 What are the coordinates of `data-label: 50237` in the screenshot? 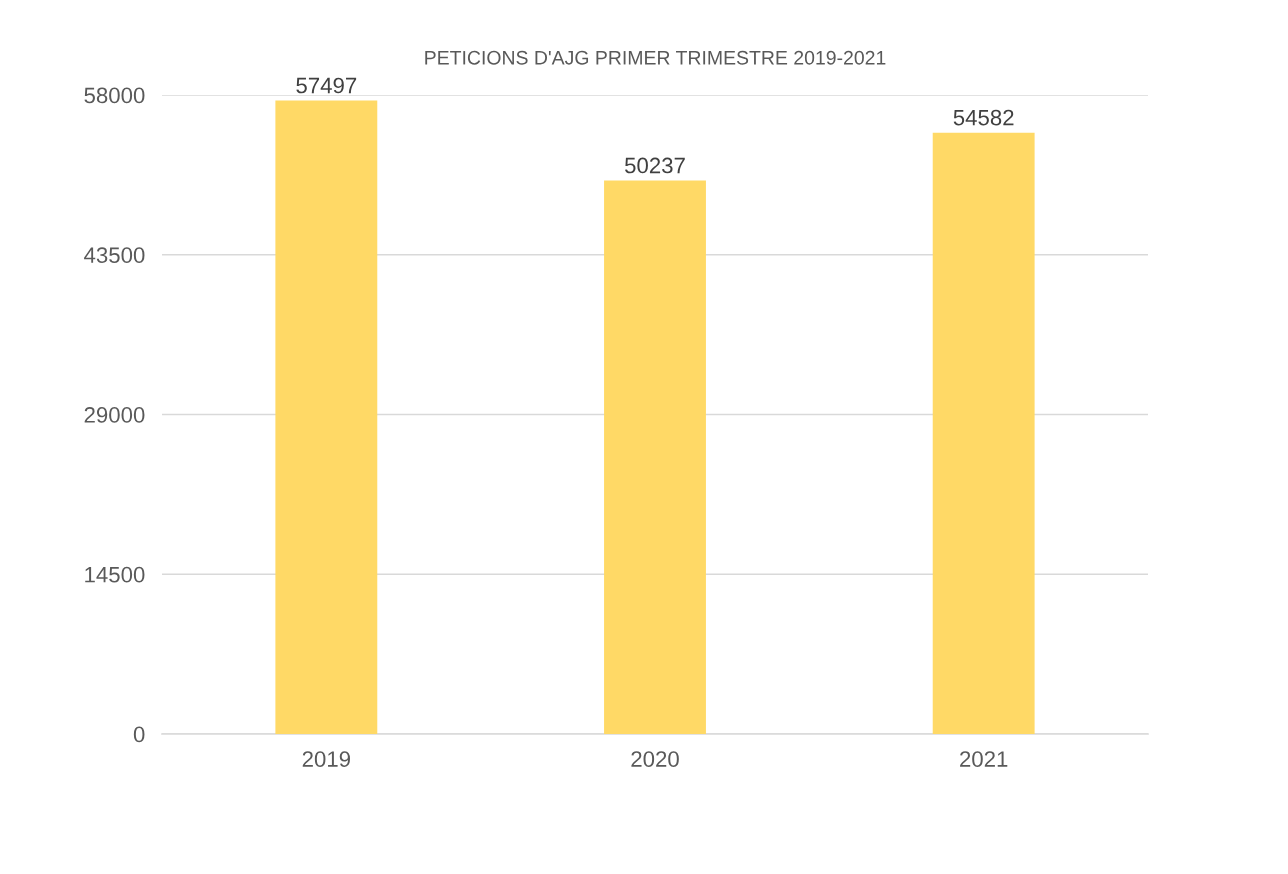 It's located at (654, 165).